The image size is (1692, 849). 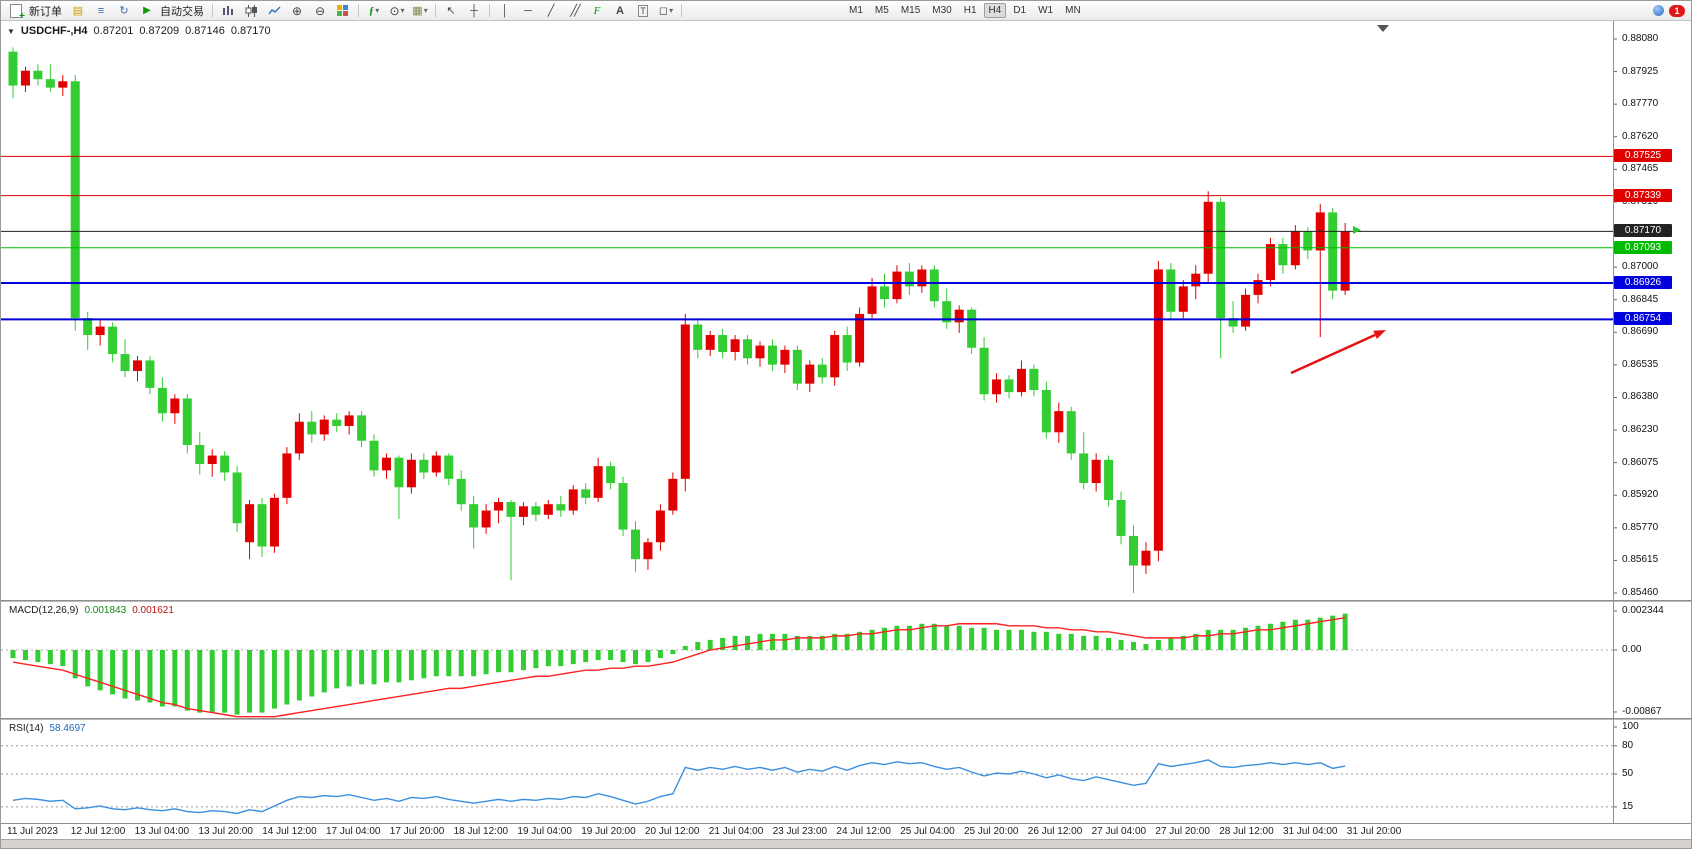 I want to click on new-order-label: 新订单, so click(x=45, y=11).